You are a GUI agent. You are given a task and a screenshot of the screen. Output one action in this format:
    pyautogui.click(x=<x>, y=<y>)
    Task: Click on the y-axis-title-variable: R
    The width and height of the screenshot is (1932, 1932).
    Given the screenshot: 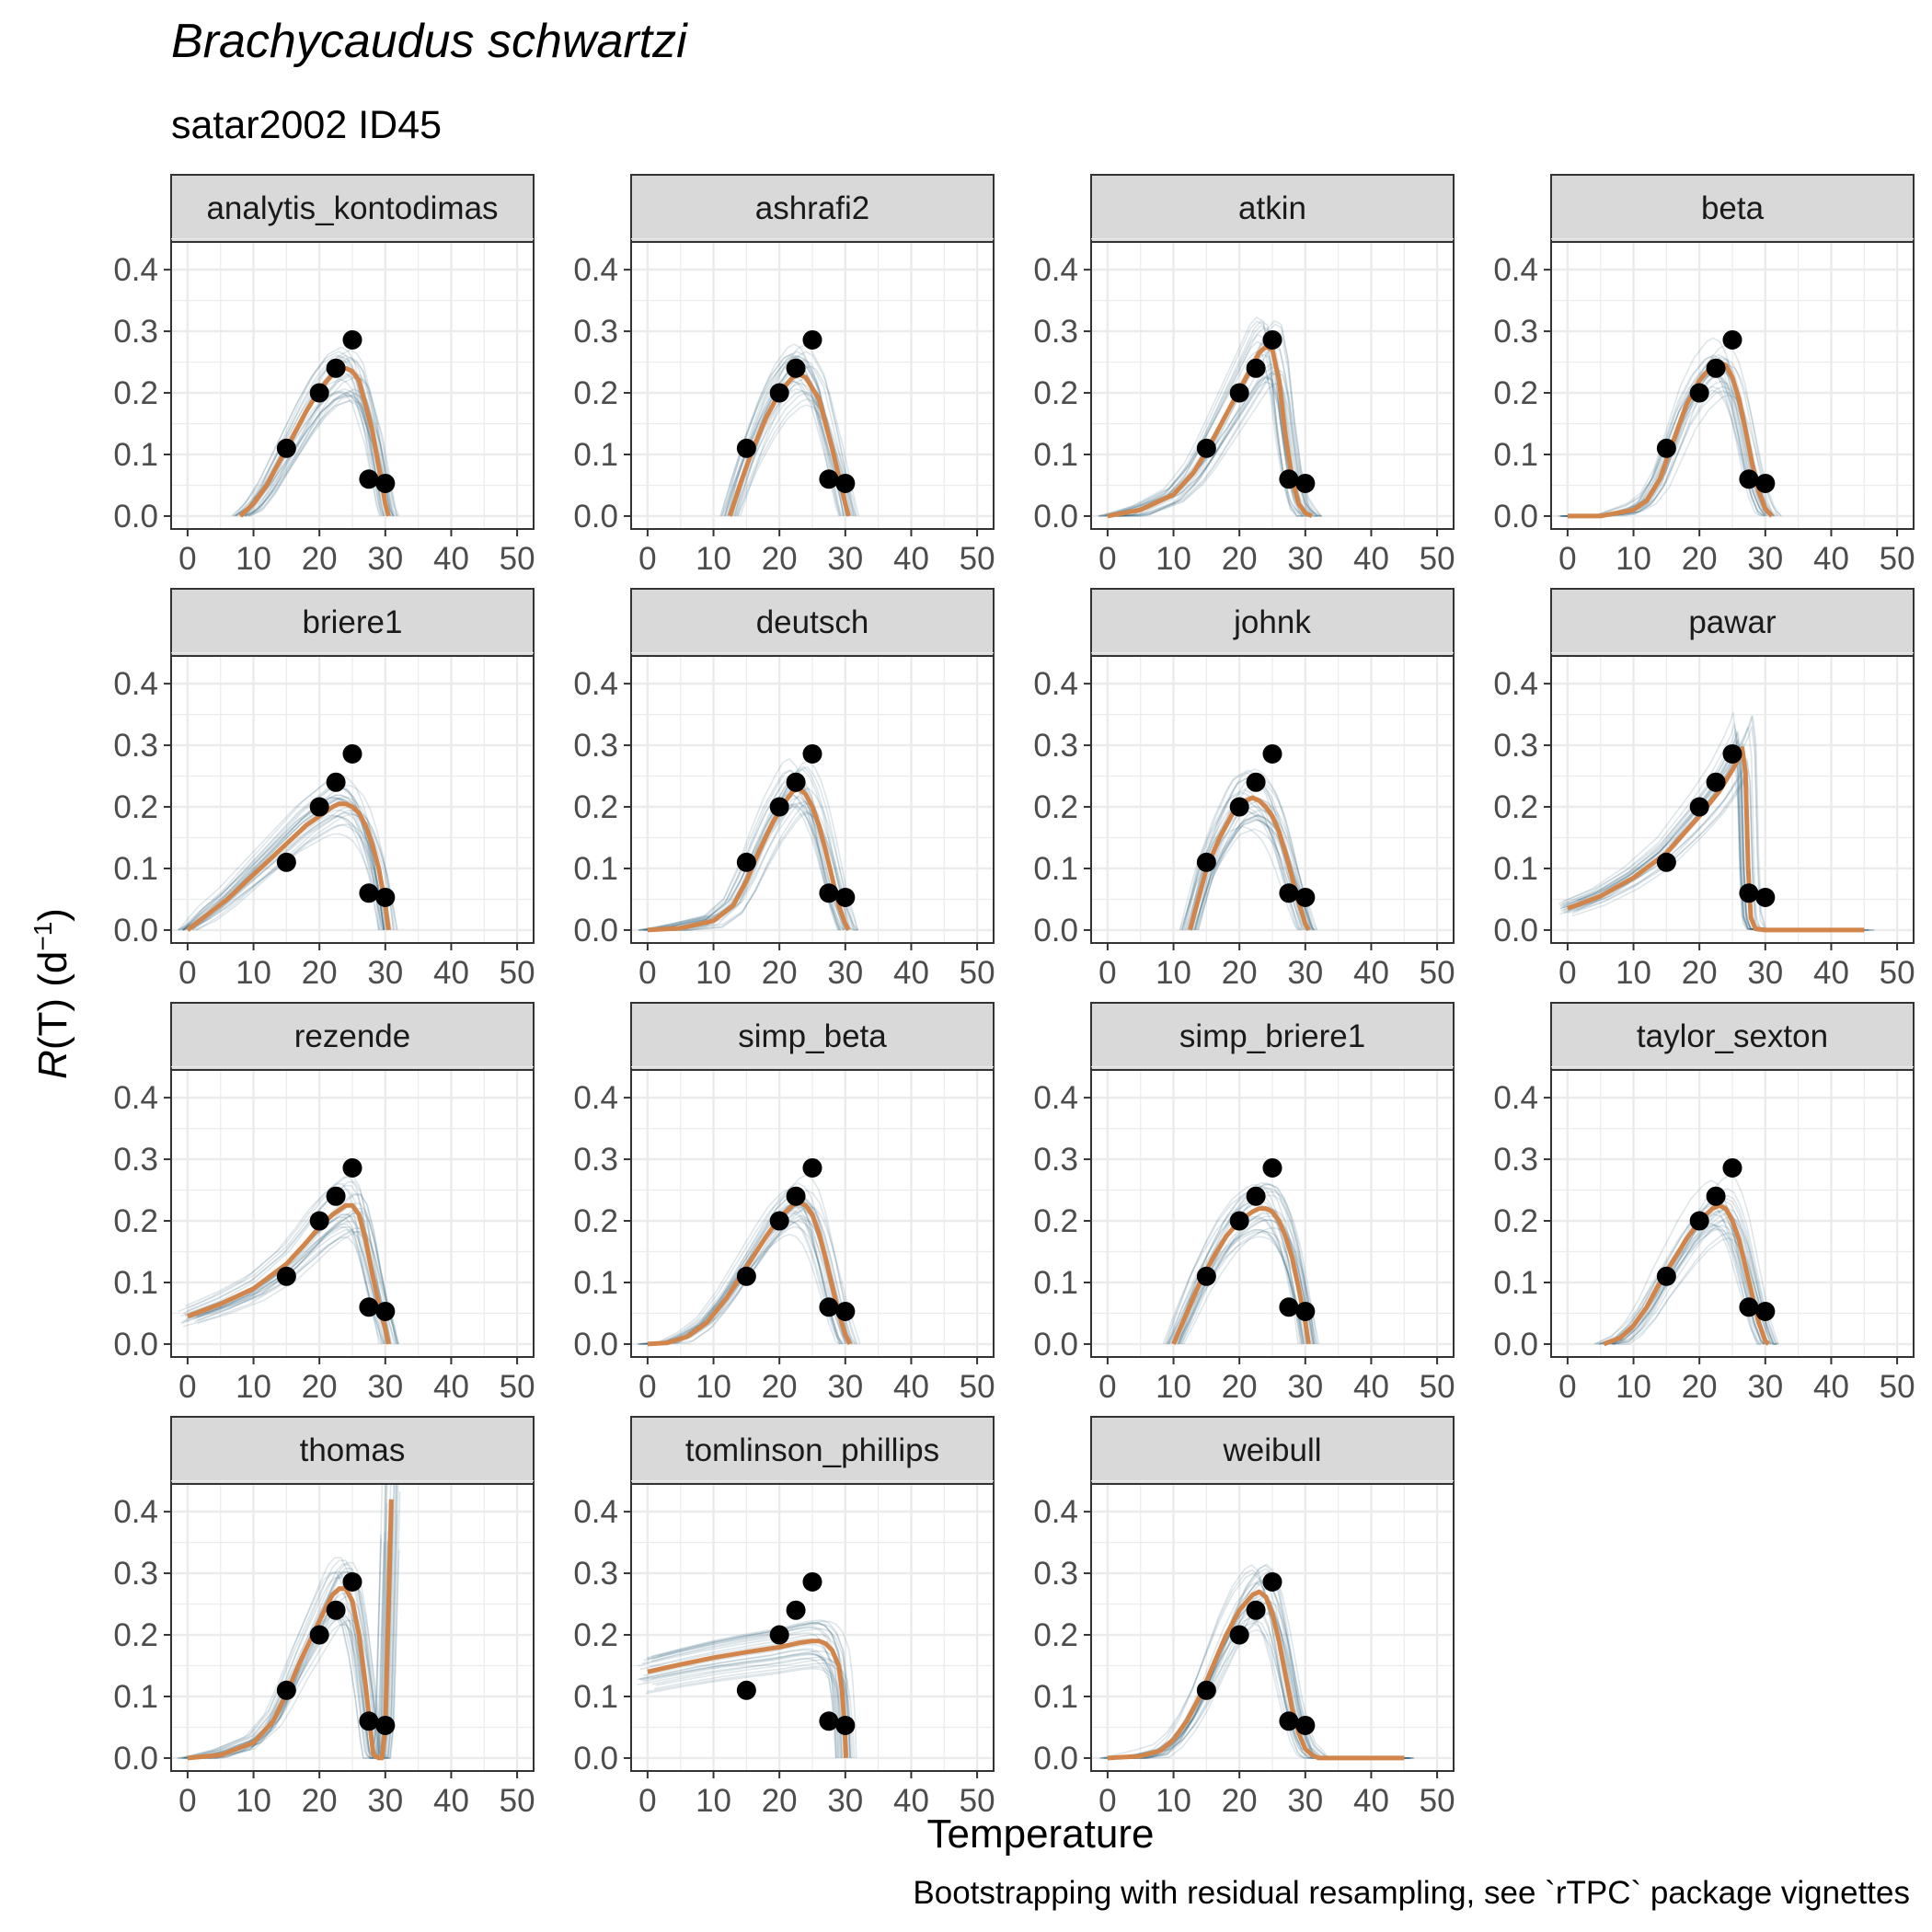 What is the action you would take?
    pyautogui.click(x=52, y=1064)
    